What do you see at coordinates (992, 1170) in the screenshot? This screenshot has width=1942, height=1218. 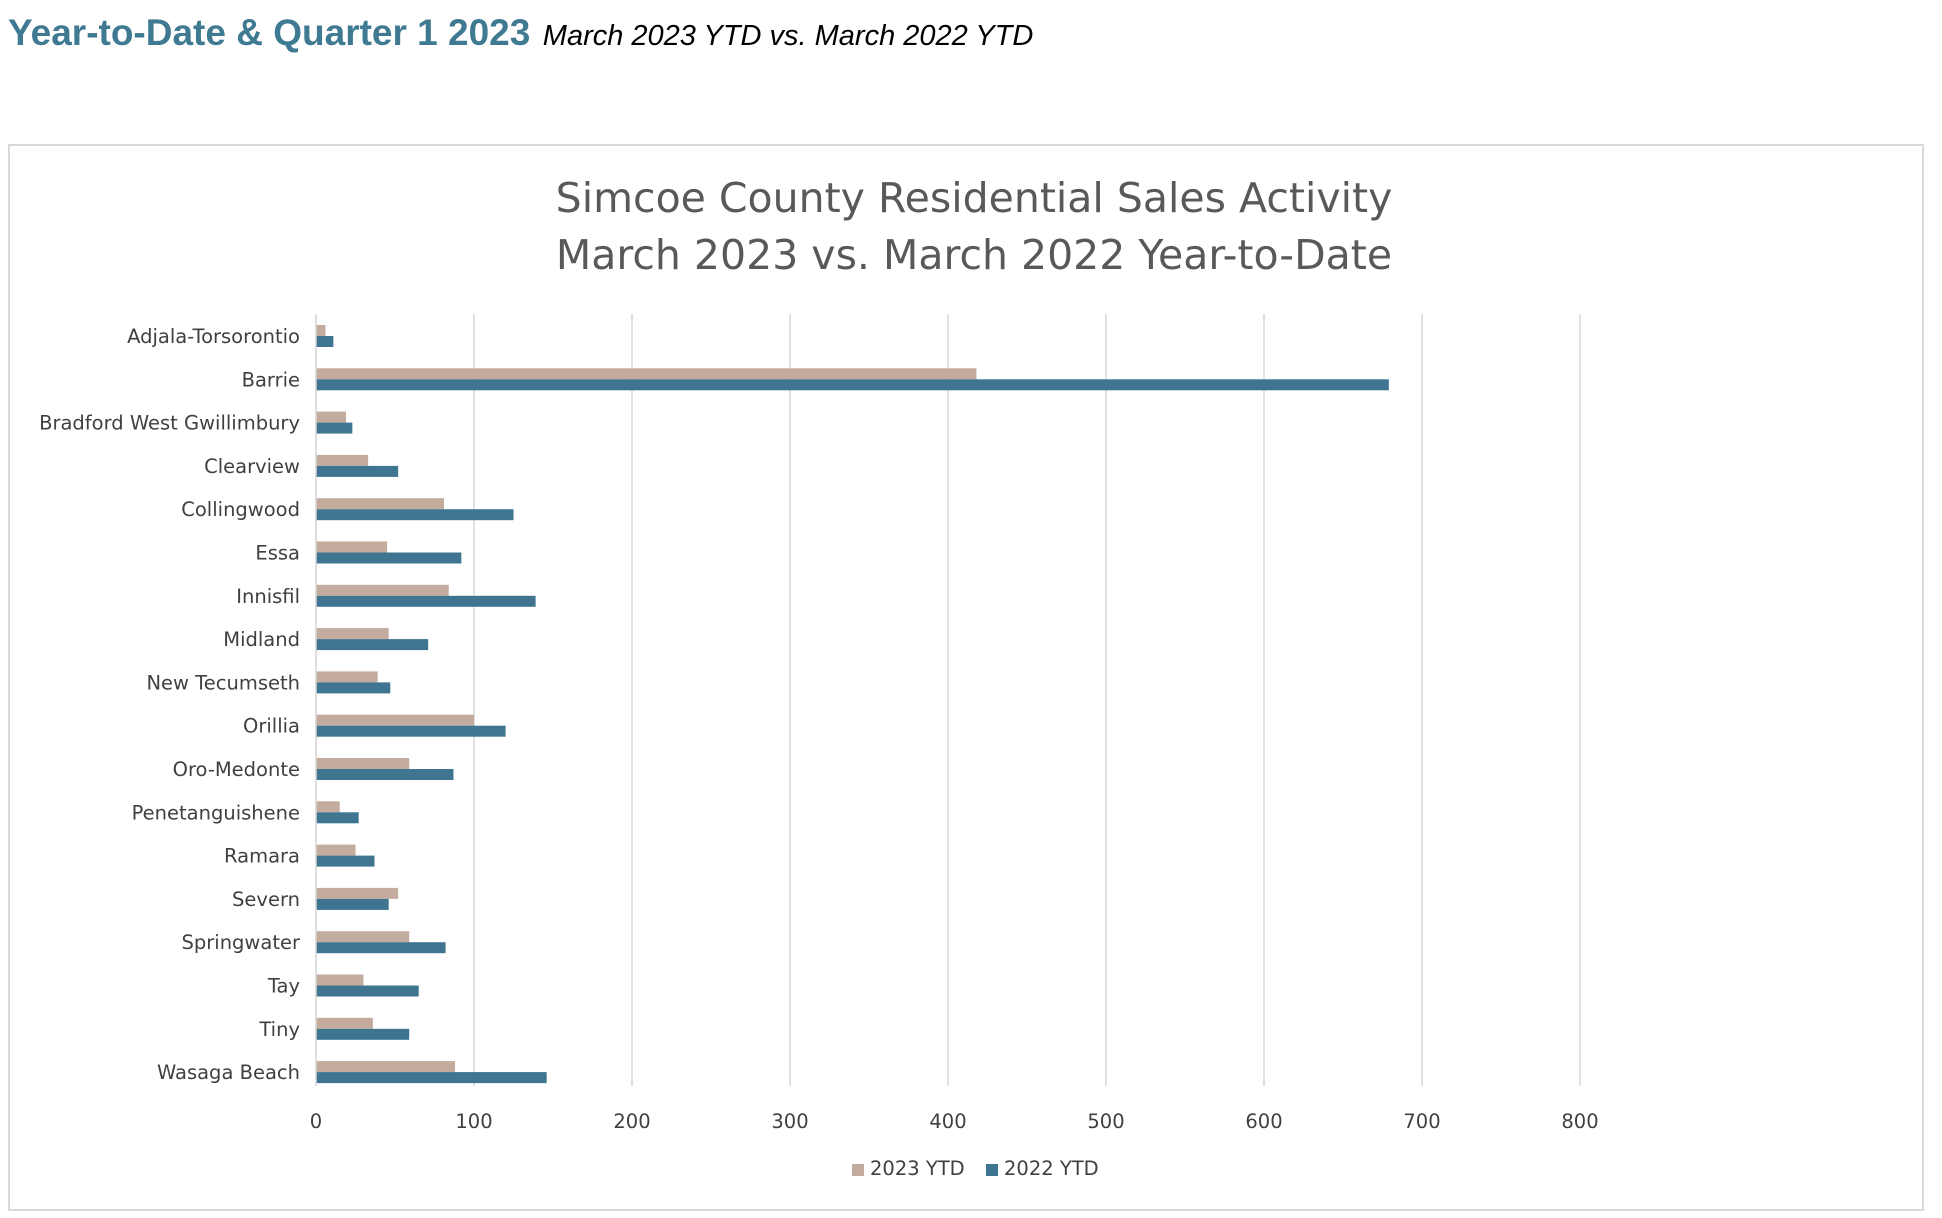 I see `legend-swatch-2022` at bounding box center [992, 1170].